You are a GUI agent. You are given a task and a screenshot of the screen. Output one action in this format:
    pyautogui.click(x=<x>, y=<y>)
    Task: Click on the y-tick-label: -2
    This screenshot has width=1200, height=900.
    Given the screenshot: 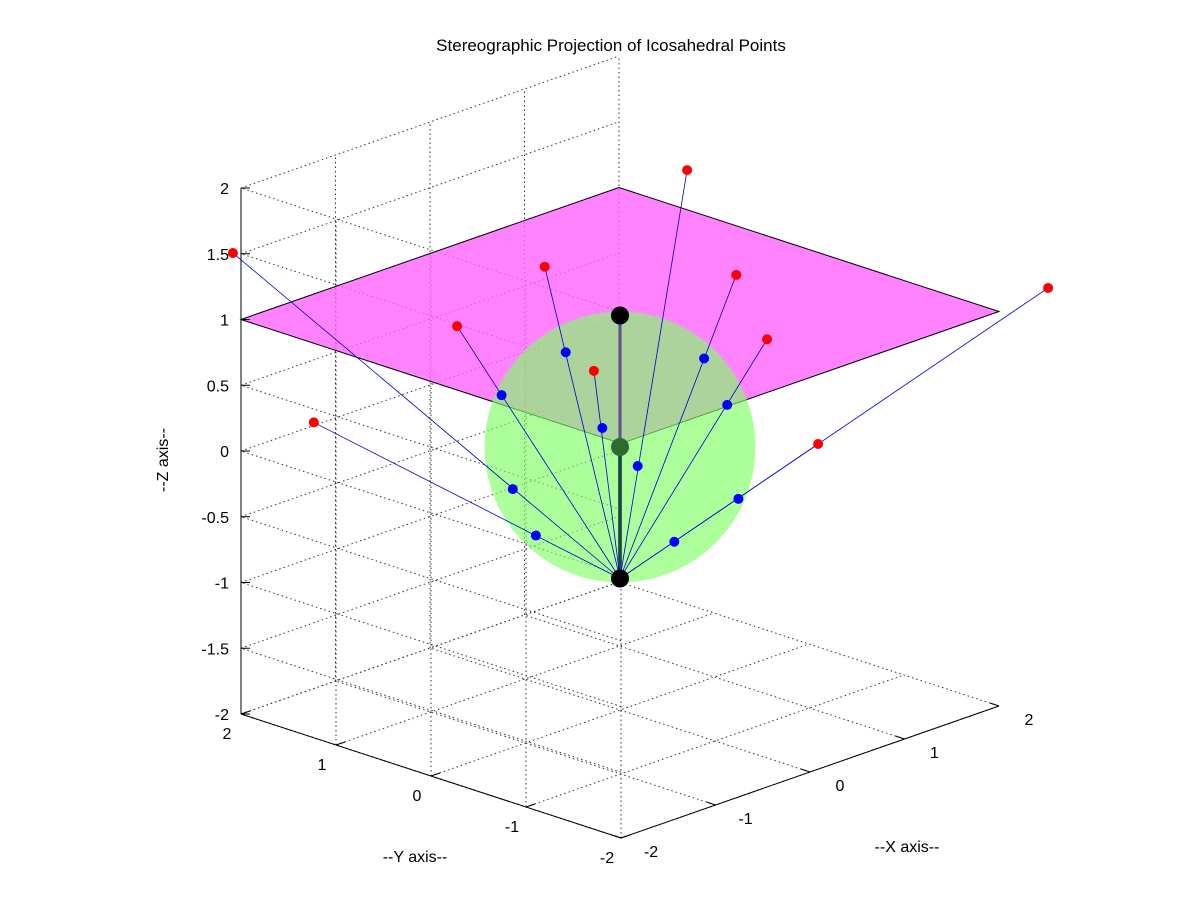 What is the action you would take?
    pyautogui.click(x=607, y=858)
    